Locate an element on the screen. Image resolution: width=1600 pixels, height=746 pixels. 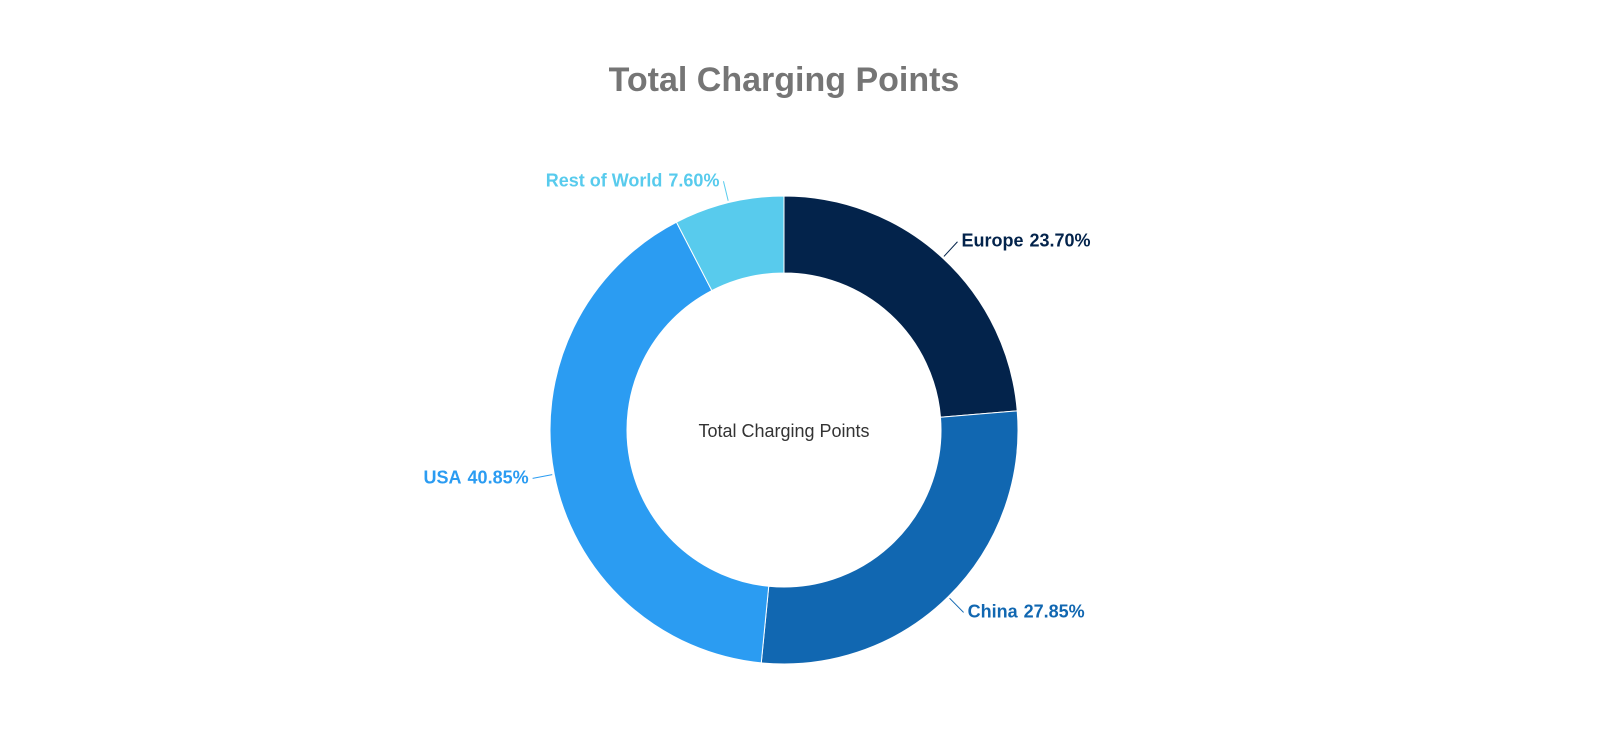
chart-title: Total Charging Points is located at coordinates (784, 80).